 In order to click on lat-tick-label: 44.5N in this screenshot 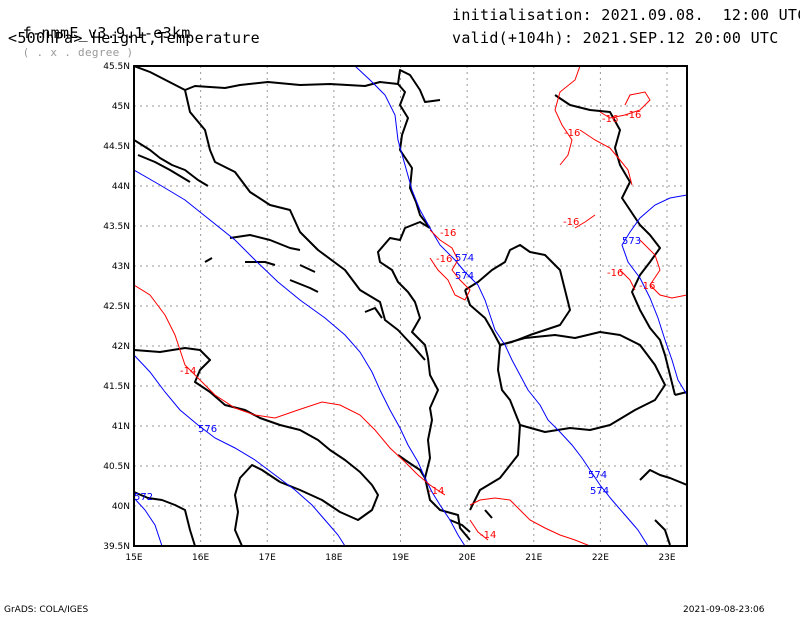, I will do `click(116, 147)`.